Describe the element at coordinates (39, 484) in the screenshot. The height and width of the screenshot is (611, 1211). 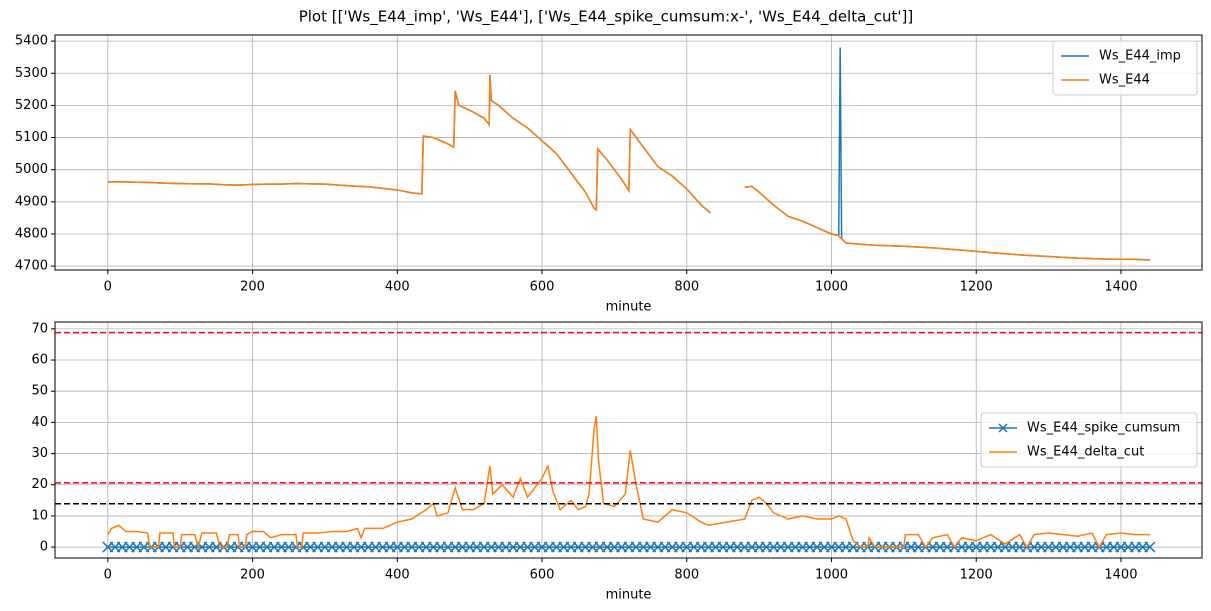
I see `y-tick-label: 20` at that location.